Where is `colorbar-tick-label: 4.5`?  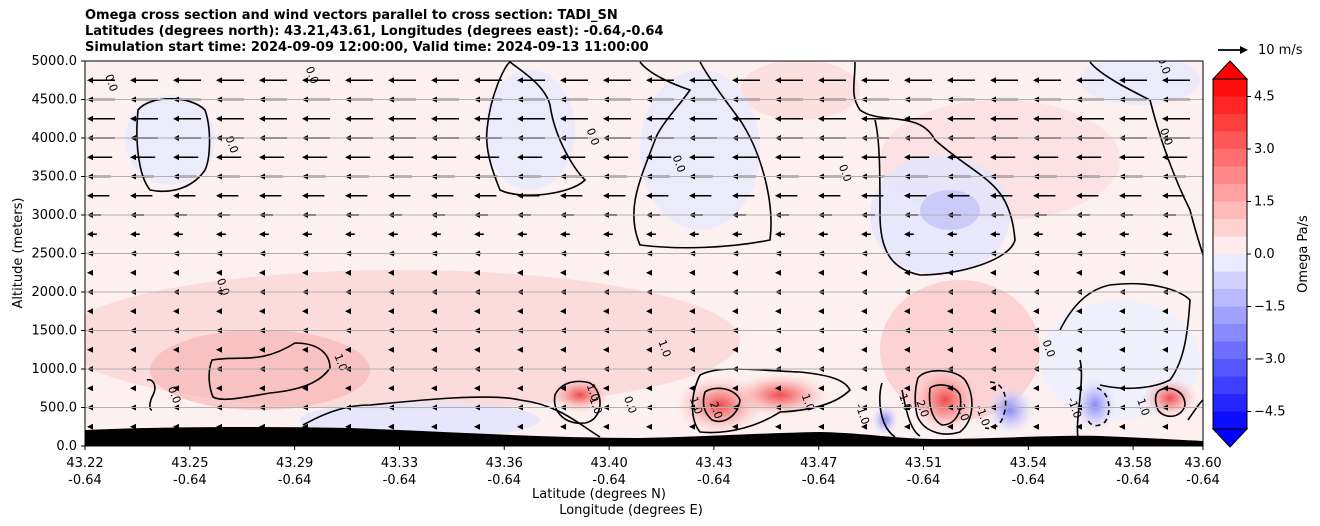 colorbar-tick-label: 4.5 is located at coordinates (1264, 97).